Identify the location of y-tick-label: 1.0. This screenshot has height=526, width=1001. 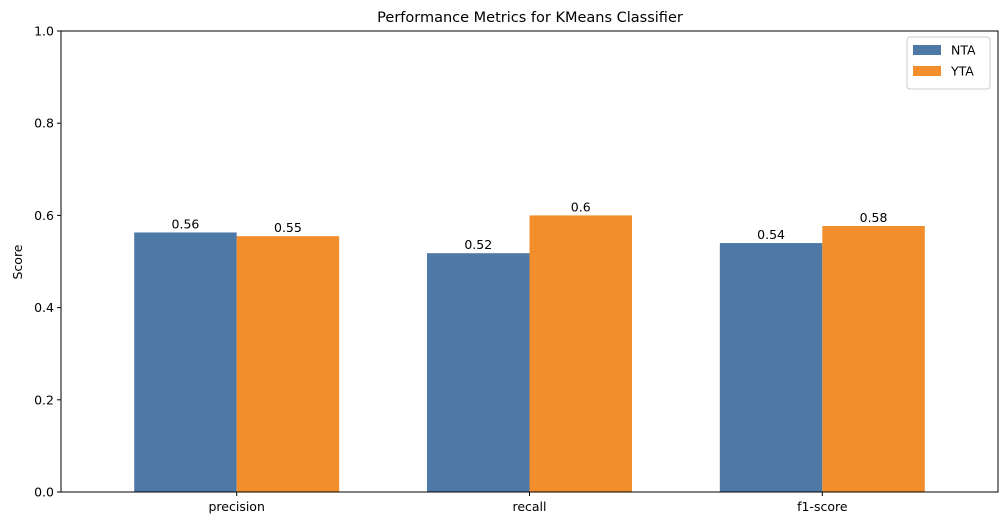
(44, 31).